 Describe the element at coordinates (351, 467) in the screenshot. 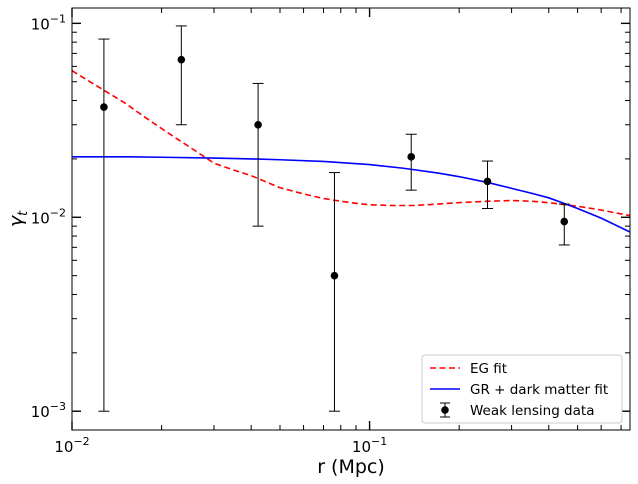

I see `x-axis-label: r (Mpc)` at that location.